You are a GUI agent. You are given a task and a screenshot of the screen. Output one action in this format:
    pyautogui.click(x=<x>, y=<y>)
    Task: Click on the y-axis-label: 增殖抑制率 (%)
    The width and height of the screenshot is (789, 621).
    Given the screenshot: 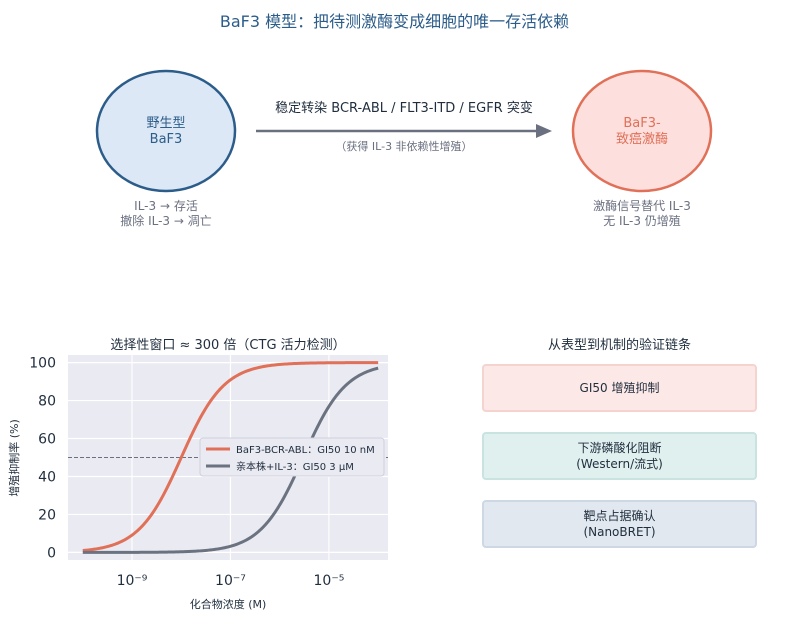 What is the action you would take?
    pyautogui.click(x=14, y=458)
    